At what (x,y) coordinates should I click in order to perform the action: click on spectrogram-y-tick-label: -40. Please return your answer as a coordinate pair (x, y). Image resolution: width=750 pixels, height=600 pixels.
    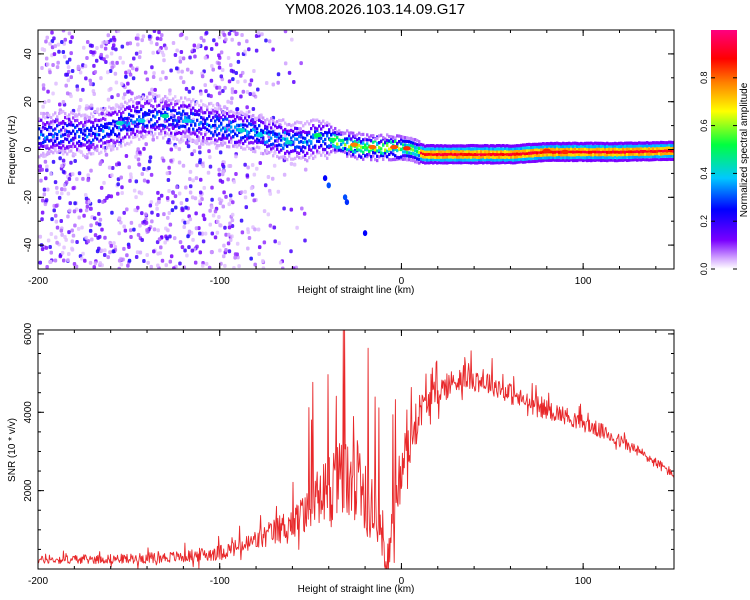
    Looking at the image, I should click on (28, 244).